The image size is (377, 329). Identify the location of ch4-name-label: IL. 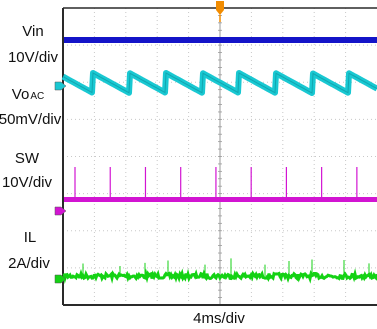
(30, 237).